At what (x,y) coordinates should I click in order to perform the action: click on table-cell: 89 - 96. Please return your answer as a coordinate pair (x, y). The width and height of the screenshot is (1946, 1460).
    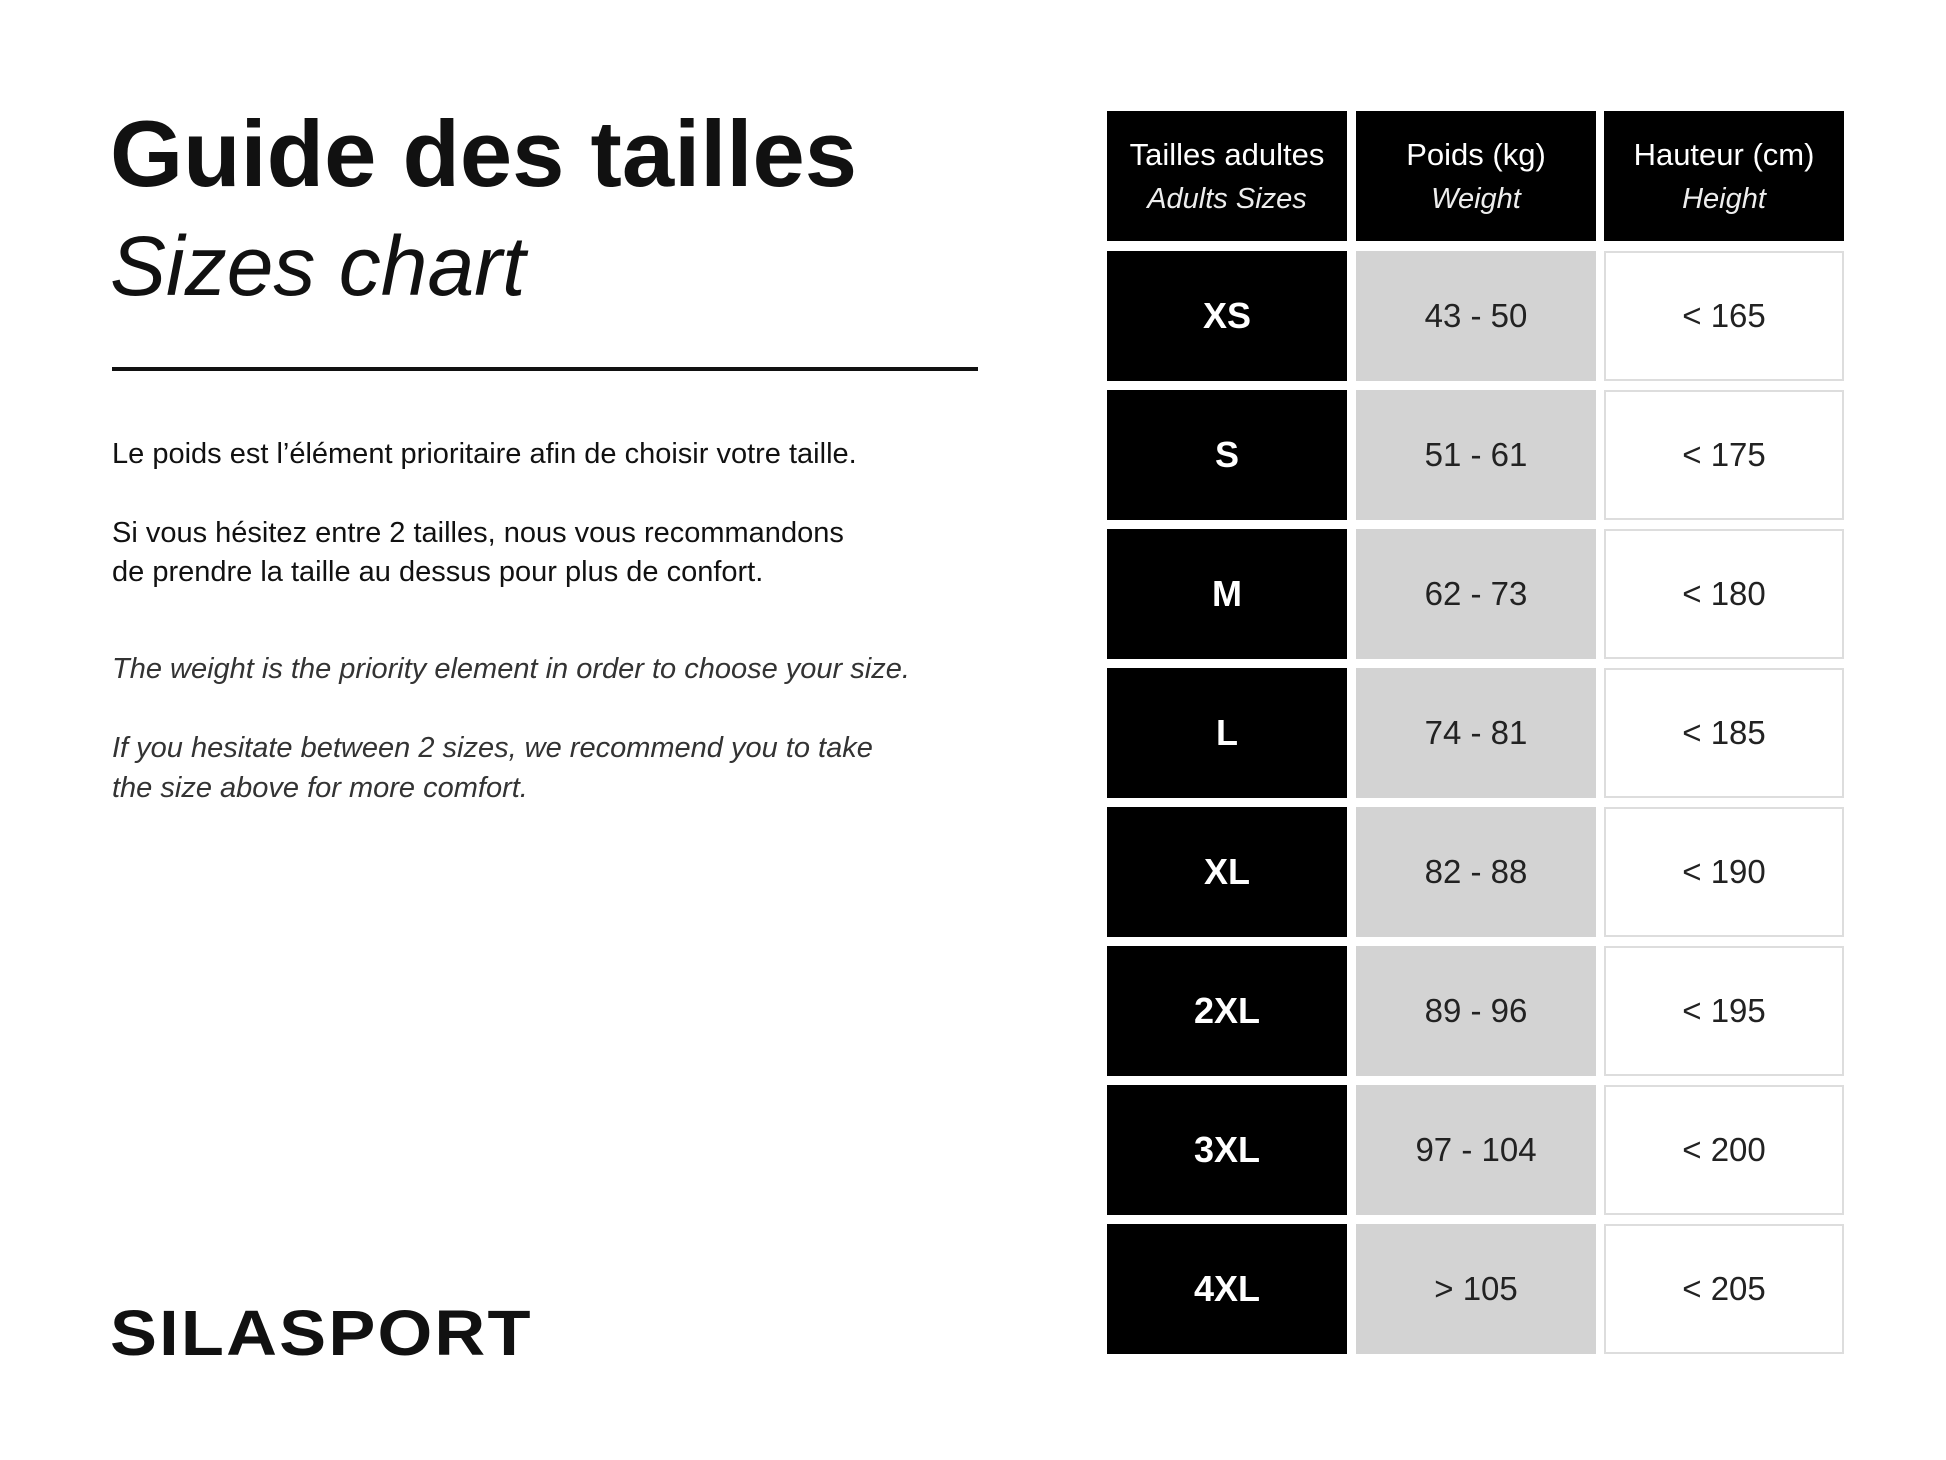
    Looking at the image, I should click on (1476, 1011).